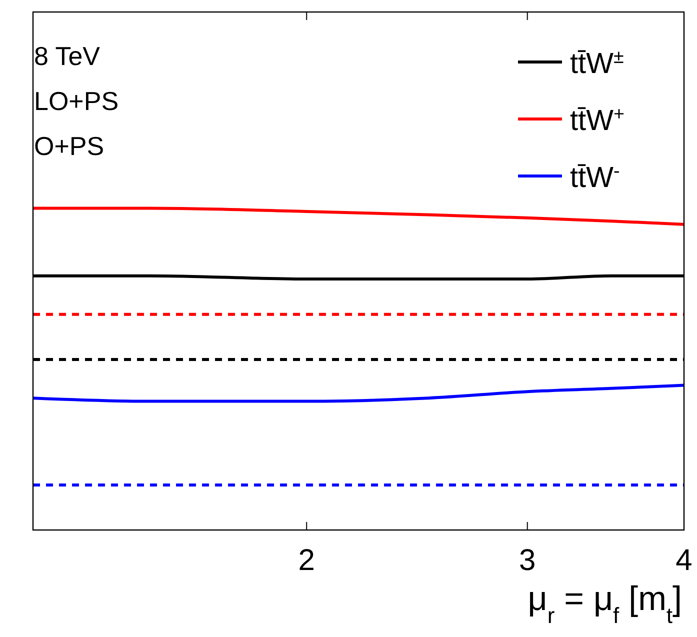  Describe the element at coordinates (684, 560) in the screenshot. I see `x-tick-label: 4` at that location.